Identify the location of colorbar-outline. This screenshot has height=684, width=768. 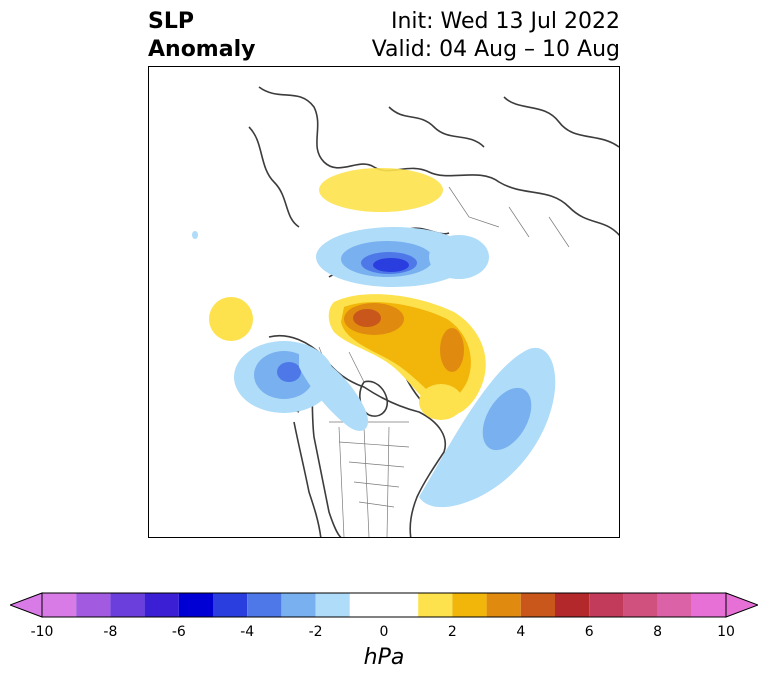
(384, 605).